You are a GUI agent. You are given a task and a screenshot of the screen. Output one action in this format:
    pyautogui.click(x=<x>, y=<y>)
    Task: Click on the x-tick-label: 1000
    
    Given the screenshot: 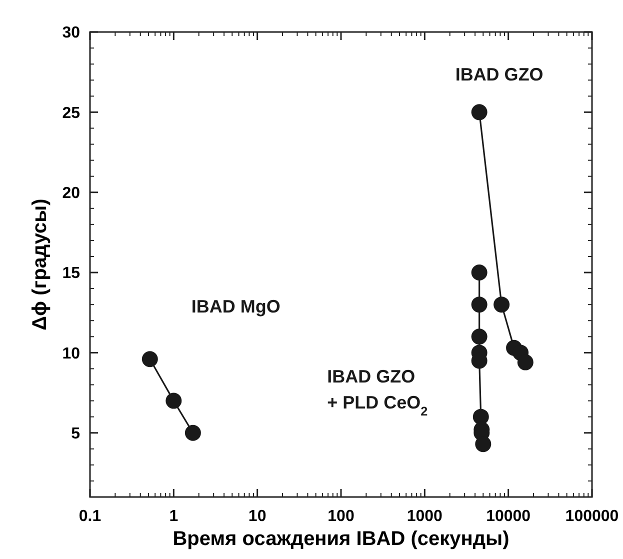 What is the action you would take?
    pyautogui.click(x=424, y=516)
    